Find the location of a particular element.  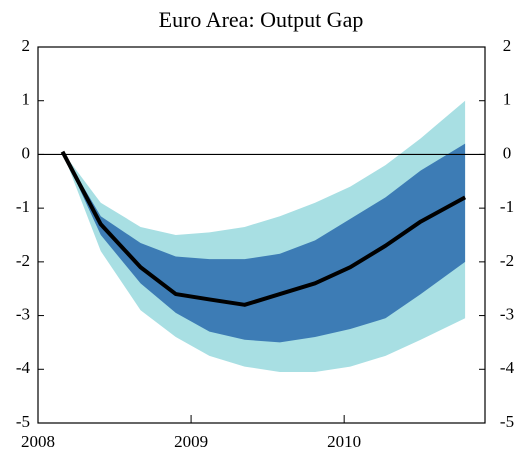

y2-tick-label: -3 is located at coordinates (507, 313).